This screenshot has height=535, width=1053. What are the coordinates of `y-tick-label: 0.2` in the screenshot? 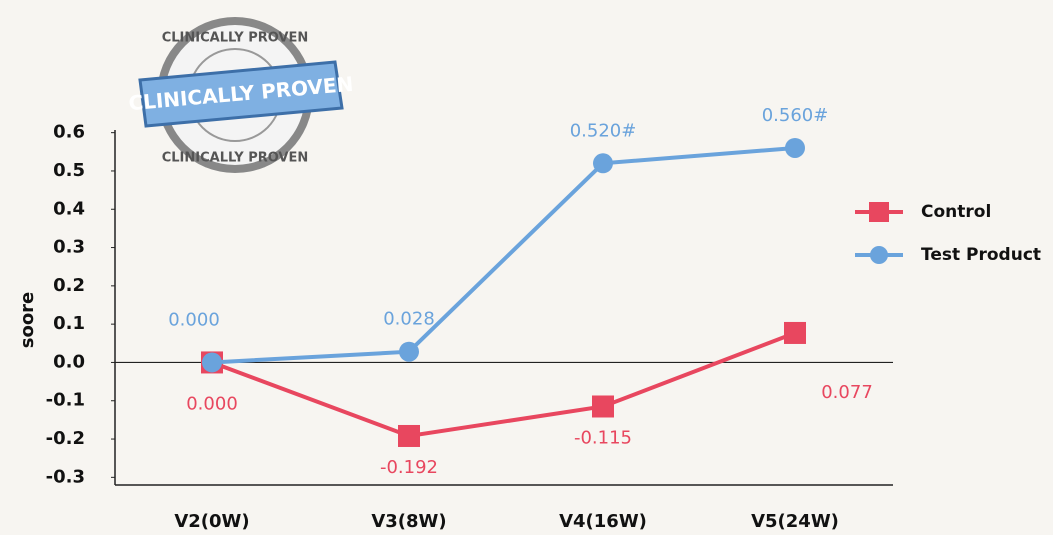 It's located at (69, 285).